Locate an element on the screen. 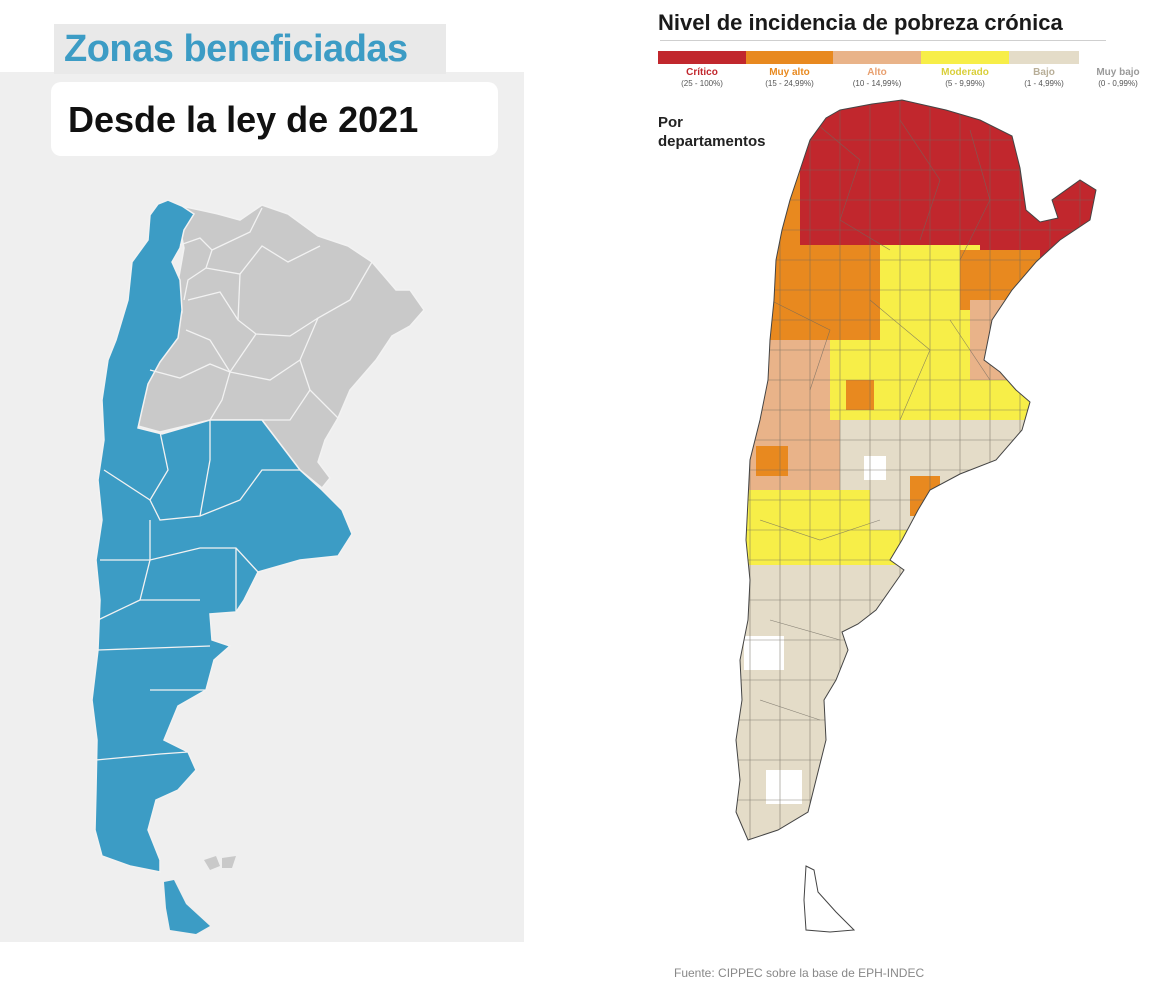 This screenshot has height=985, width=1170. left-map-subtitle: Desde la ley de 2021 is located at coordinates (274, 119).